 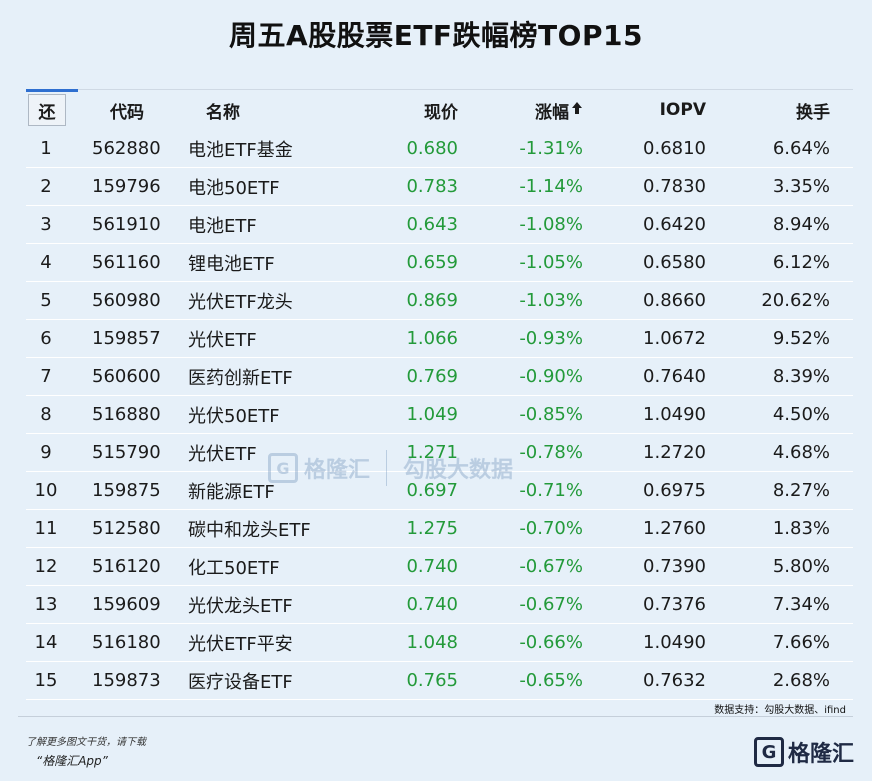 I want to click on table-row: 14 516180 光伏ETF平安 1.048 -0.66% 1.0490 7.66%, so click(x=439, y=643).